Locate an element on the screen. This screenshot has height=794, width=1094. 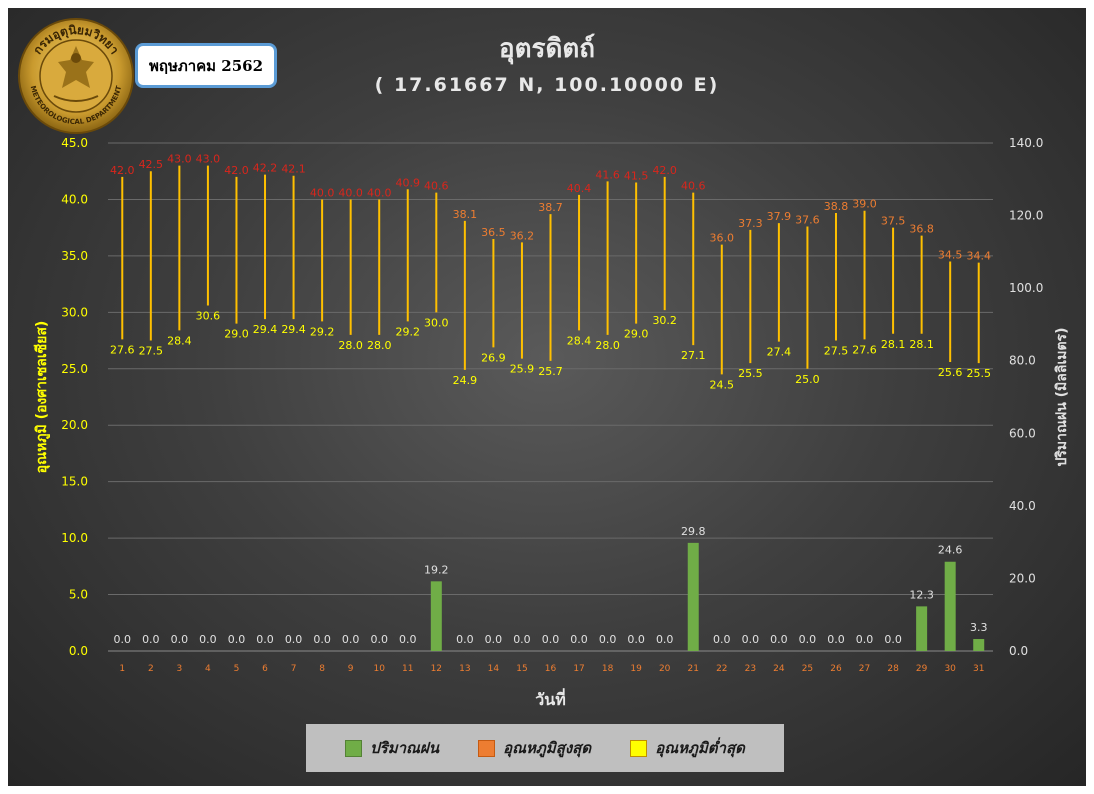
x-tick-label: 7 is located at coordinates (294, 669).